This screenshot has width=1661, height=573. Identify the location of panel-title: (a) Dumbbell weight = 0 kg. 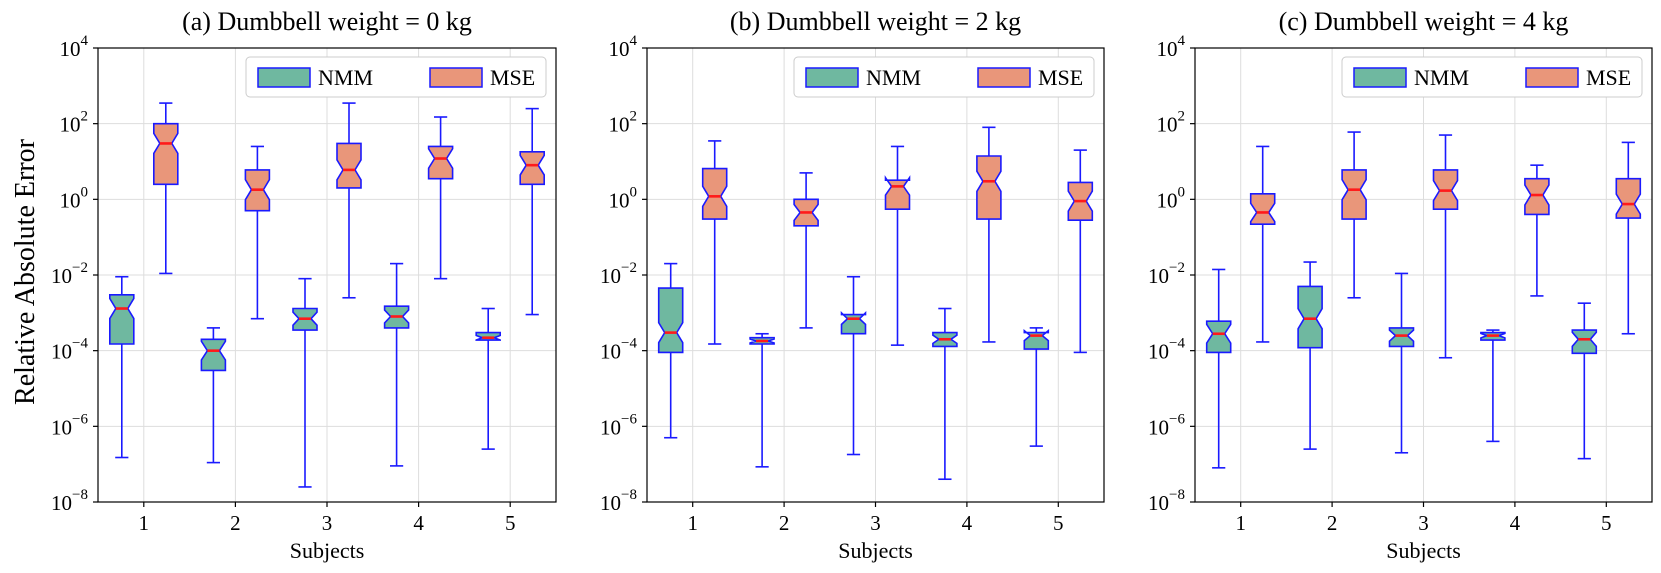
(327, 21).